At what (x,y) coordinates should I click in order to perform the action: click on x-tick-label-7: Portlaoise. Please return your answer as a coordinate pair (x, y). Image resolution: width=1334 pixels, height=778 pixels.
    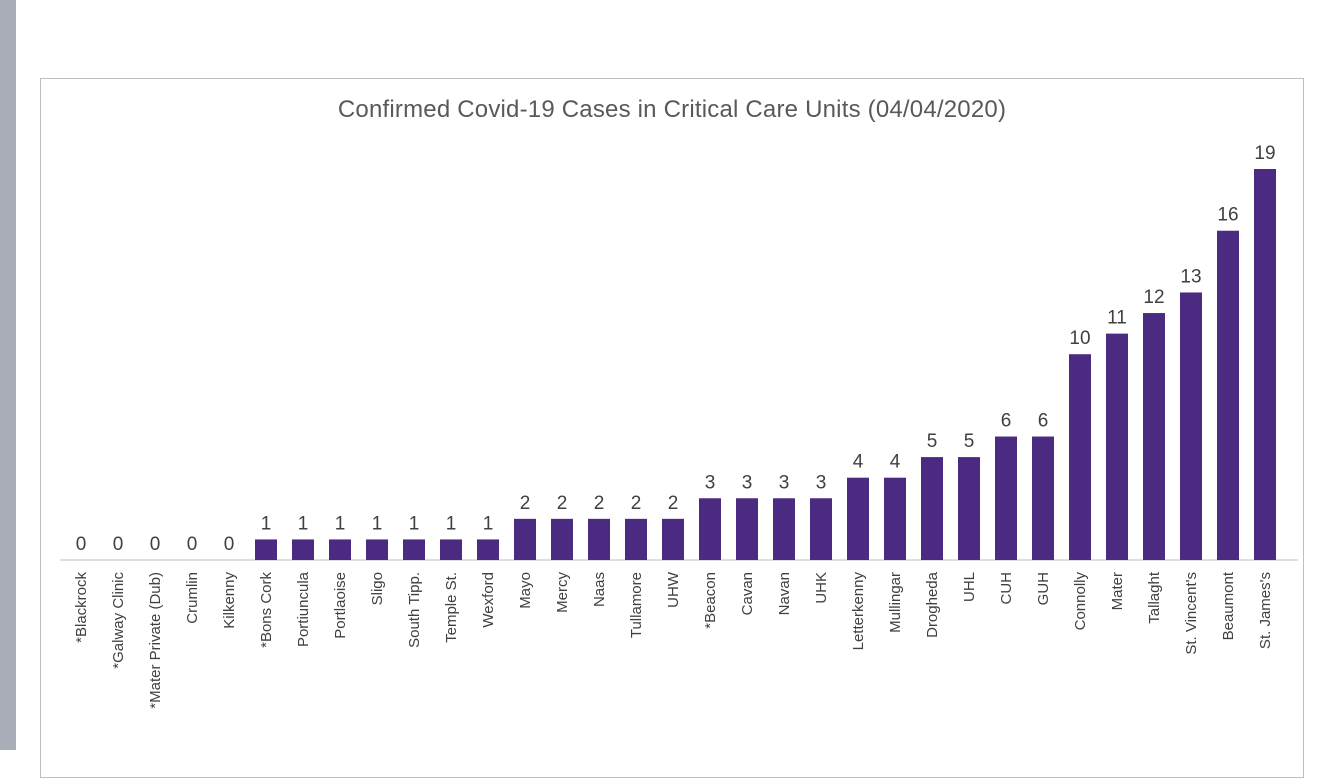
    Looking at the image, I should click on (340, 605).